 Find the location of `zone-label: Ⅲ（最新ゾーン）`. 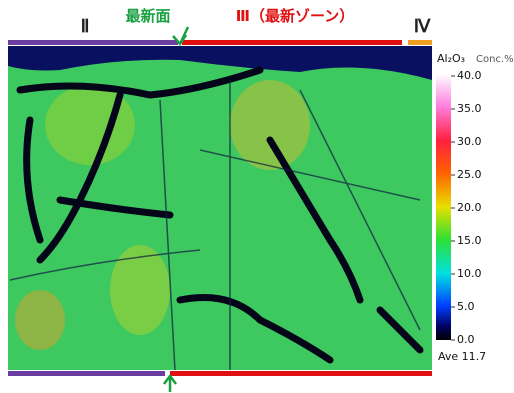

zone-label: Ⅲ（最新ゾーン） is located at coordinates (295, 16).